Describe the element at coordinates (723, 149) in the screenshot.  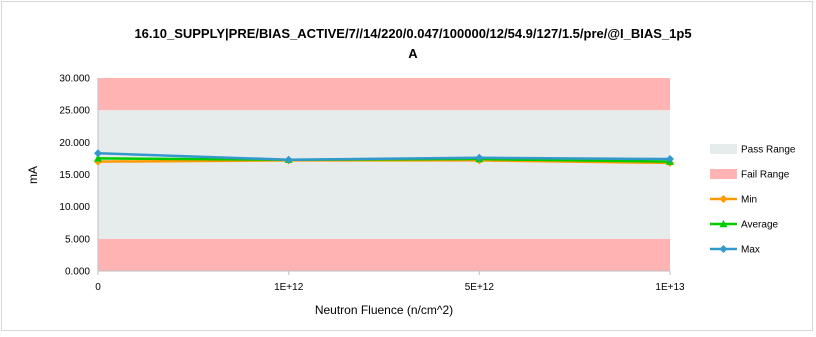
I see `legend-swatch-pass-range` at that location.